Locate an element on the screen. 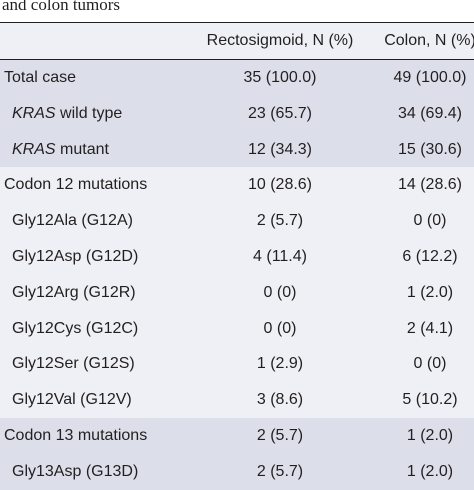 The width and height of the screenshot is (474, 490). row-label: Gly12Arg (G12R) is located at coordinates (74, 293).